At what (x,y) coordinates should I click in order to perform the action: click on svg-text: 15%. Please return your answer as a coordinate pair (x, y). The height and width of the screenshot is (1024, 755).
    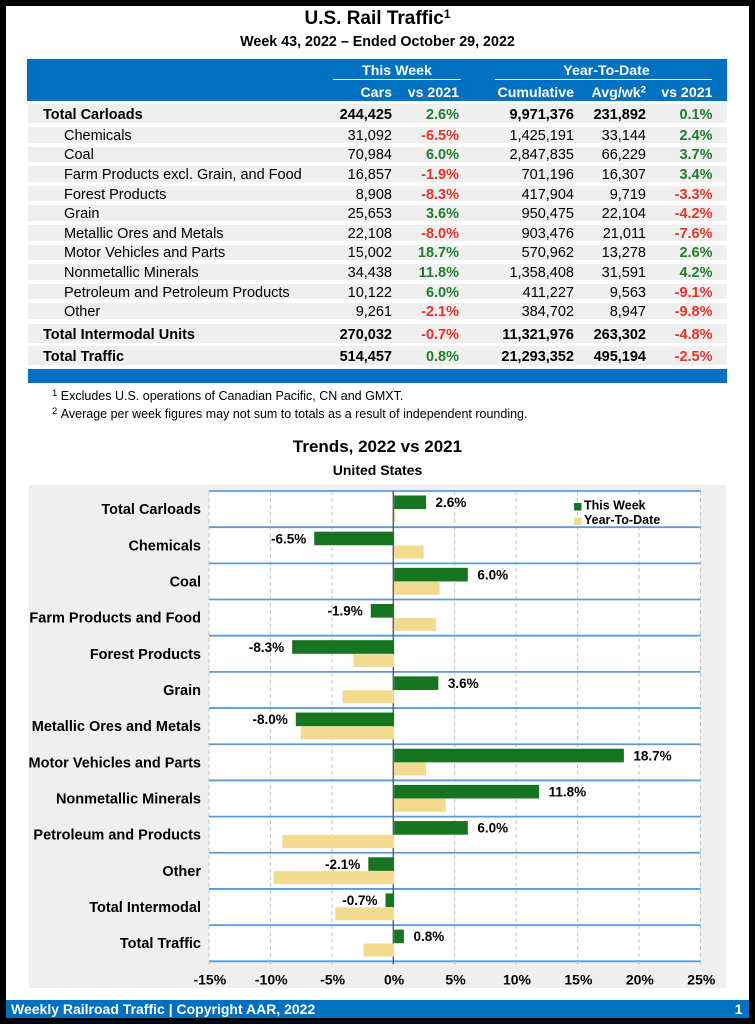
    Looking at the image, I should click on (578, 979).